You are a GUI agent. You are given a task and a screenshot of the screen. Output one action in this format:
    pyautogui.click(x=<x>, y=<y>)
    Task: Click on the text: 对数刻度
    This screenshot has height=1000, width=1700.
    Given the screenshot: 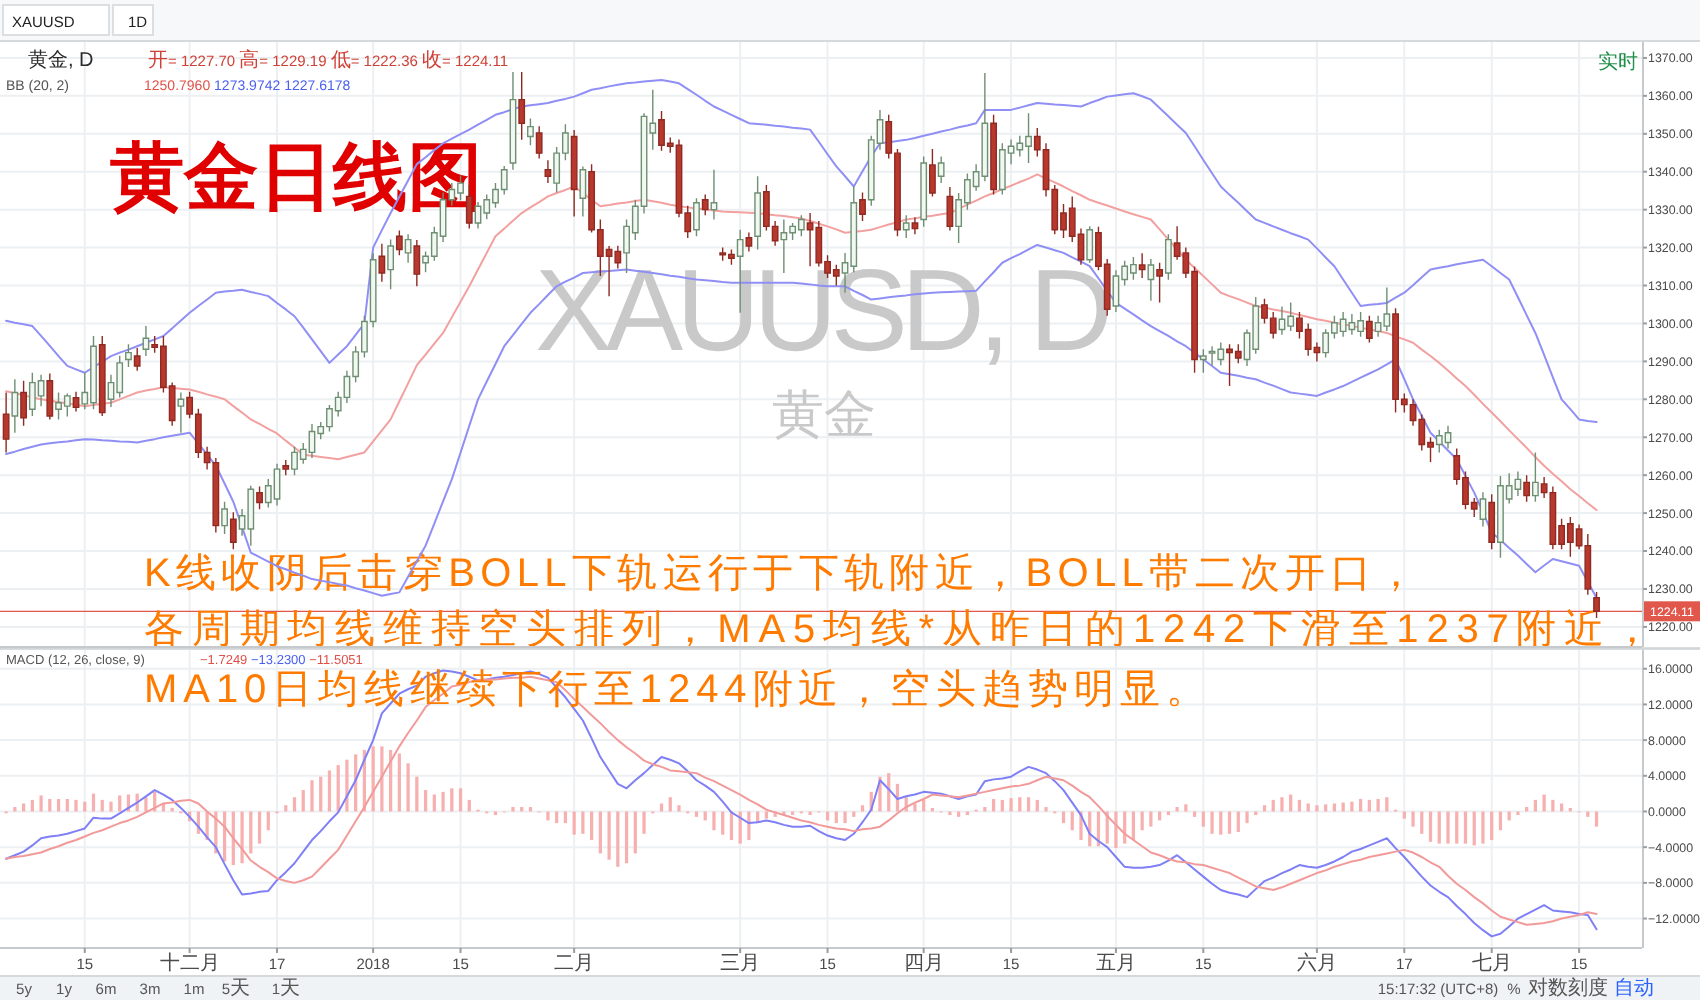 What is the action you would take?
    pyautogui.click(x=1568, y=988)
    